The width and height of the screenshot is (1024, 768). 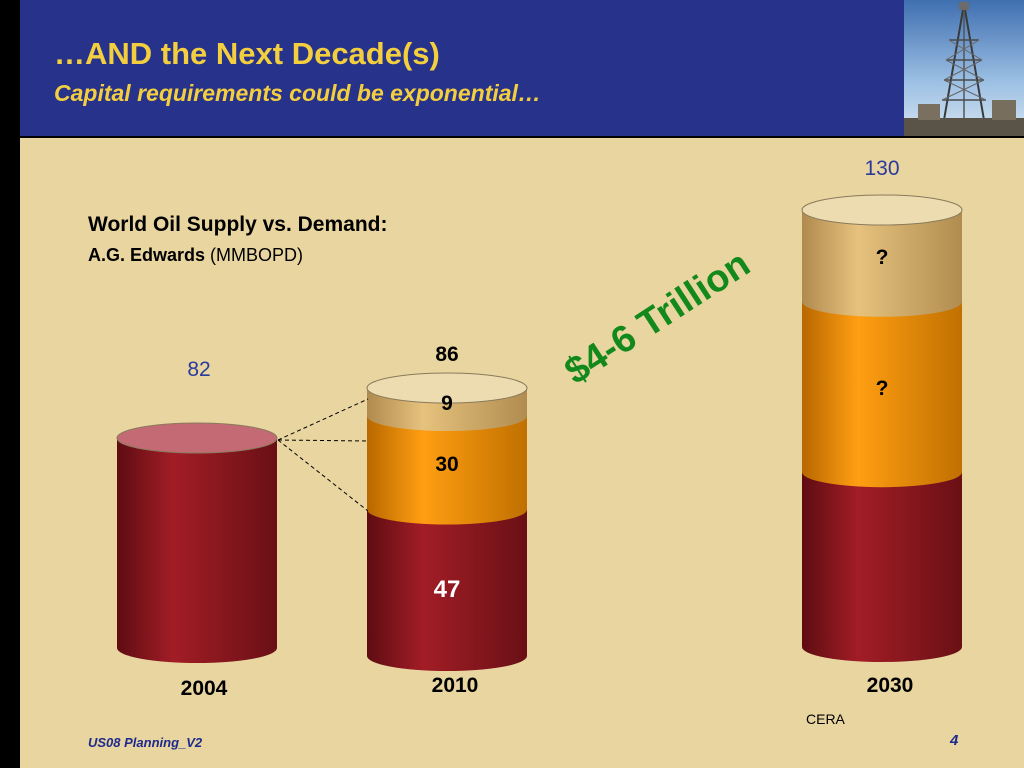 I want to click on chart-source-line: A.G. Edwards (MMBOPD), so click(x=195, y=255).